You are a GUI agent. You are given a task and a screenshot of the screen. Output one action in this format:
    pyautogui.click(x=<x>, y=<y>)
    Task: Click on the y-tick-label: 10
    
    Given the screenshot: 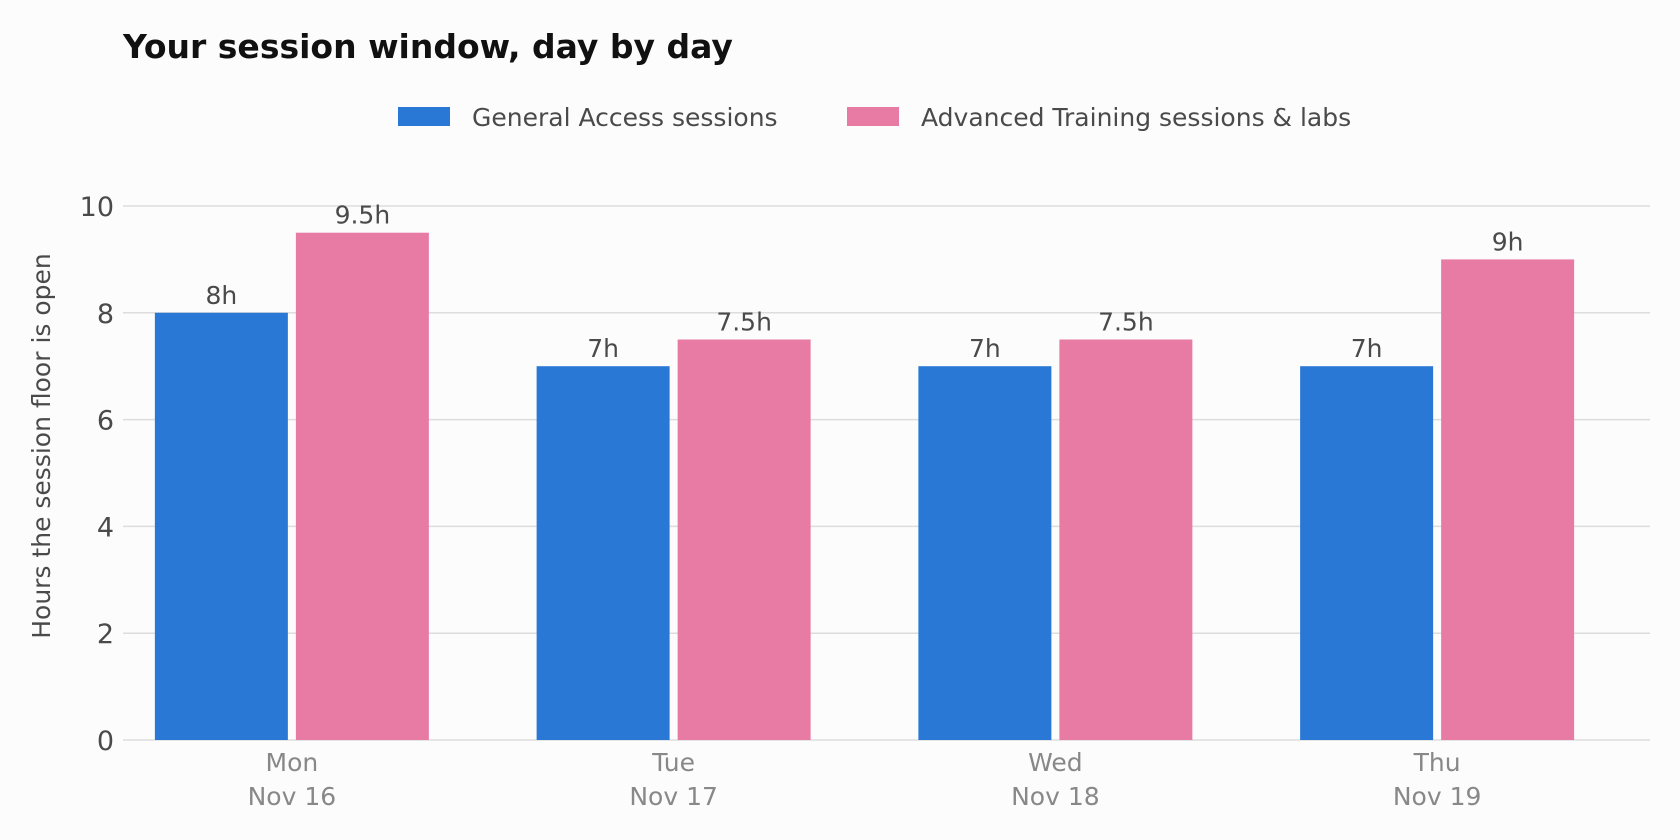 What is the action you would take?
    pyautogui.click(x=97, y=207)
    